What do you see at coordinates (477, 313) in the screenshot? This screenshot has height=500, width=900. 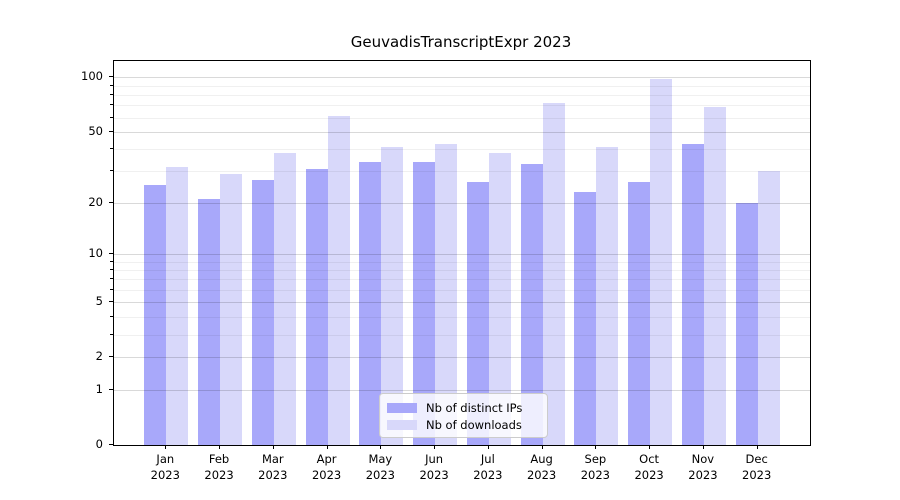 I see `bar-distinct-ips-jul` at bounding box center [477, 313].